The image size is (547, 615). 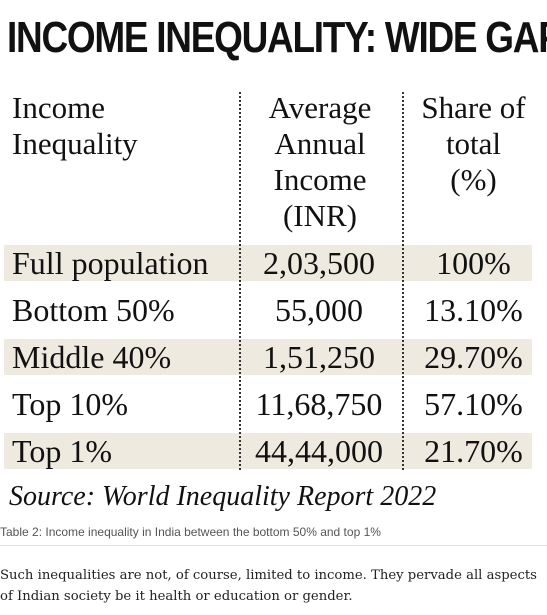 I want to click on header-line: Annual, so click(x=320, y=143).